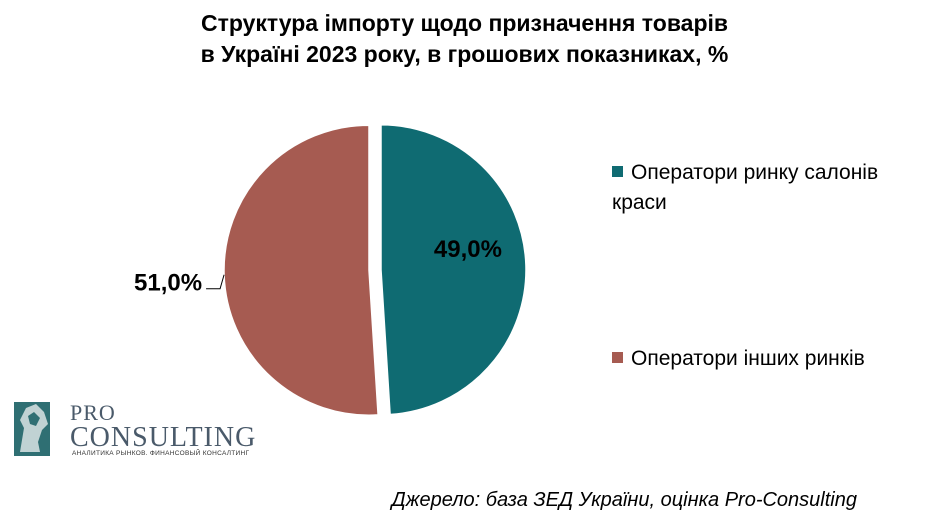  I want to click on data-label-beauty-salons: 49,0%, so click(468, 249).